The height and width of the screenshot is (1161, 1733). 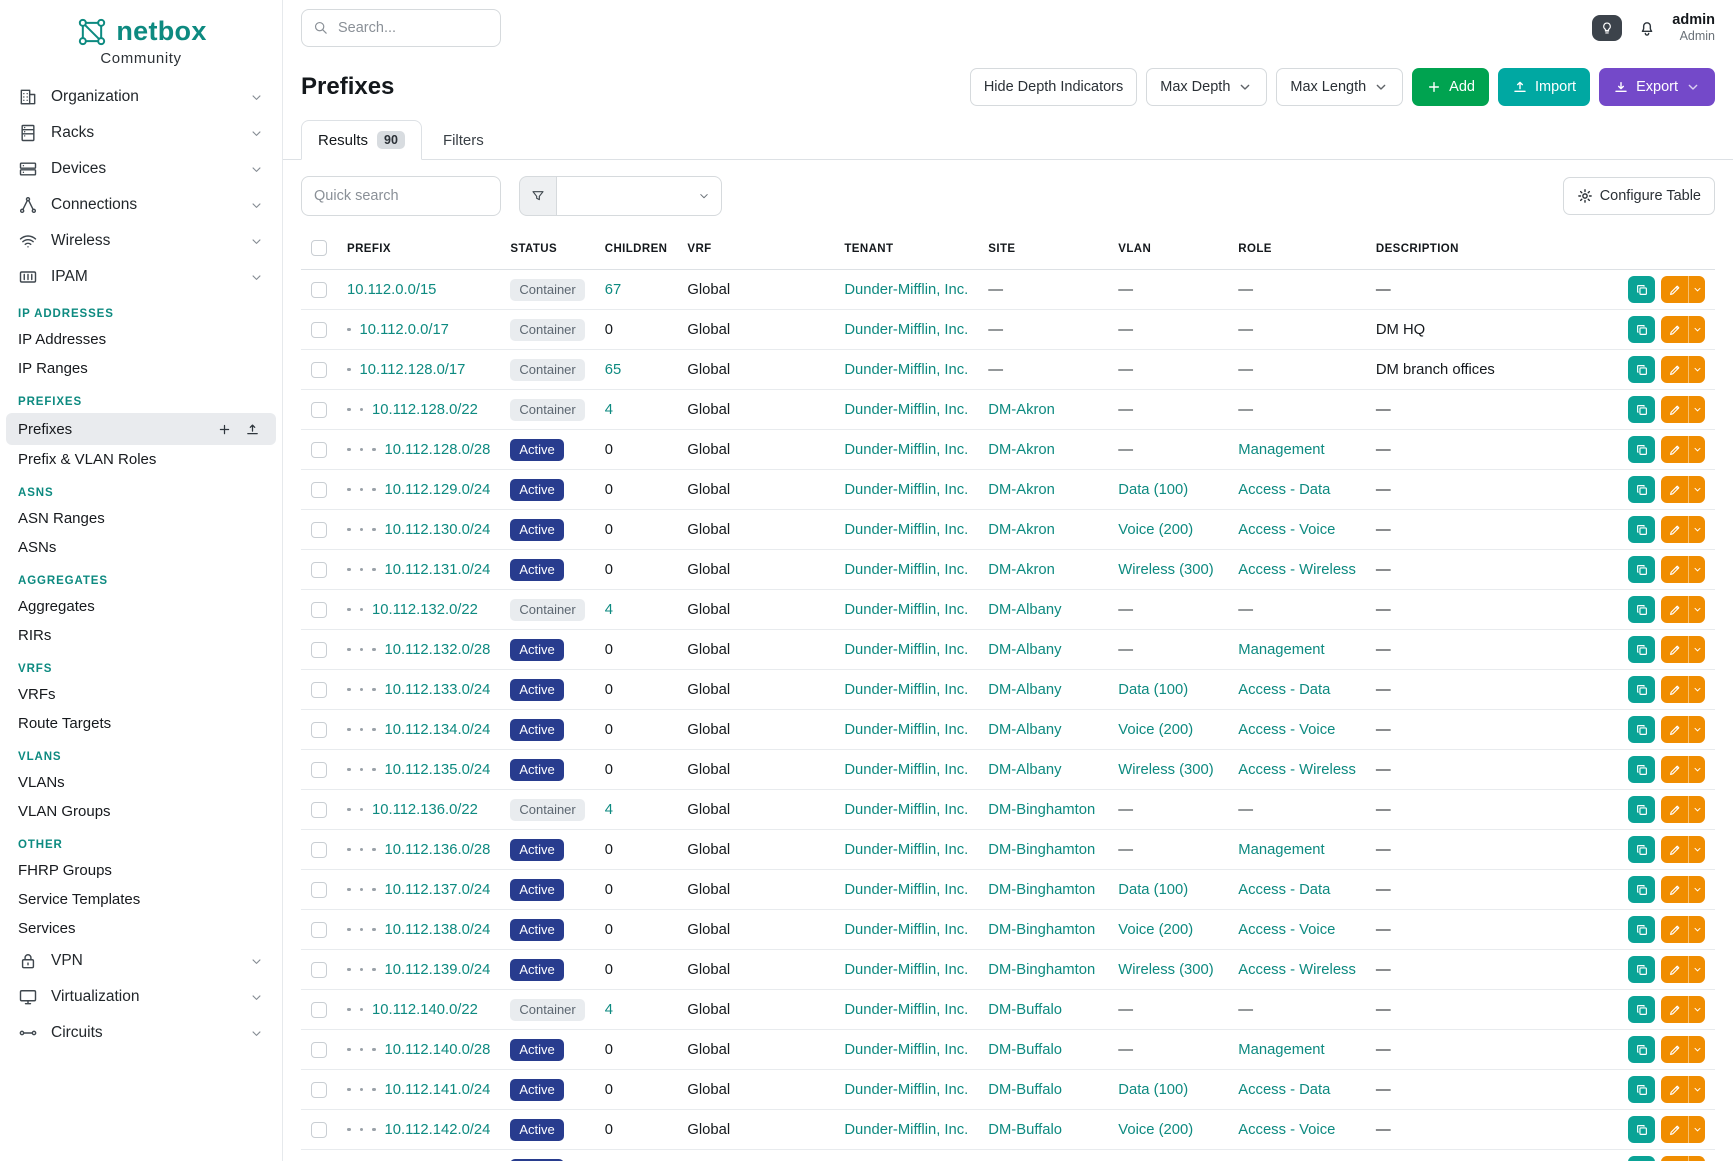 I want to click on filter-button, so click(x=538, y=196).